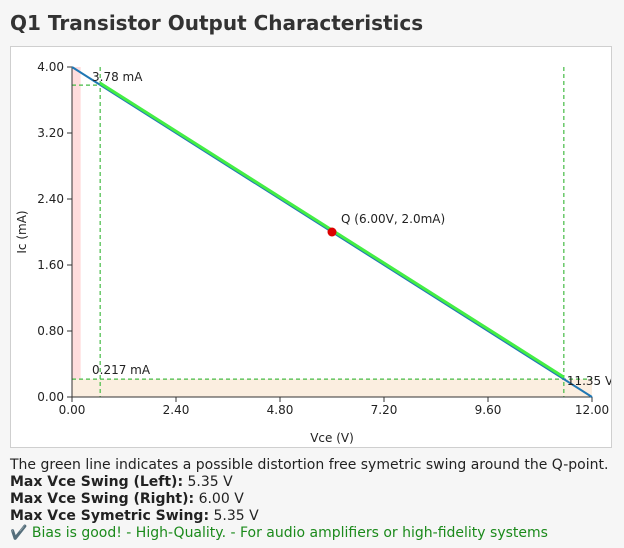 The height and width of the screenshot is (548, 624). What do you see at coordinates (22, 231) in the screenshot?
I see `y-axis-label: Ic (mA)` at bounding box center [22, 231].